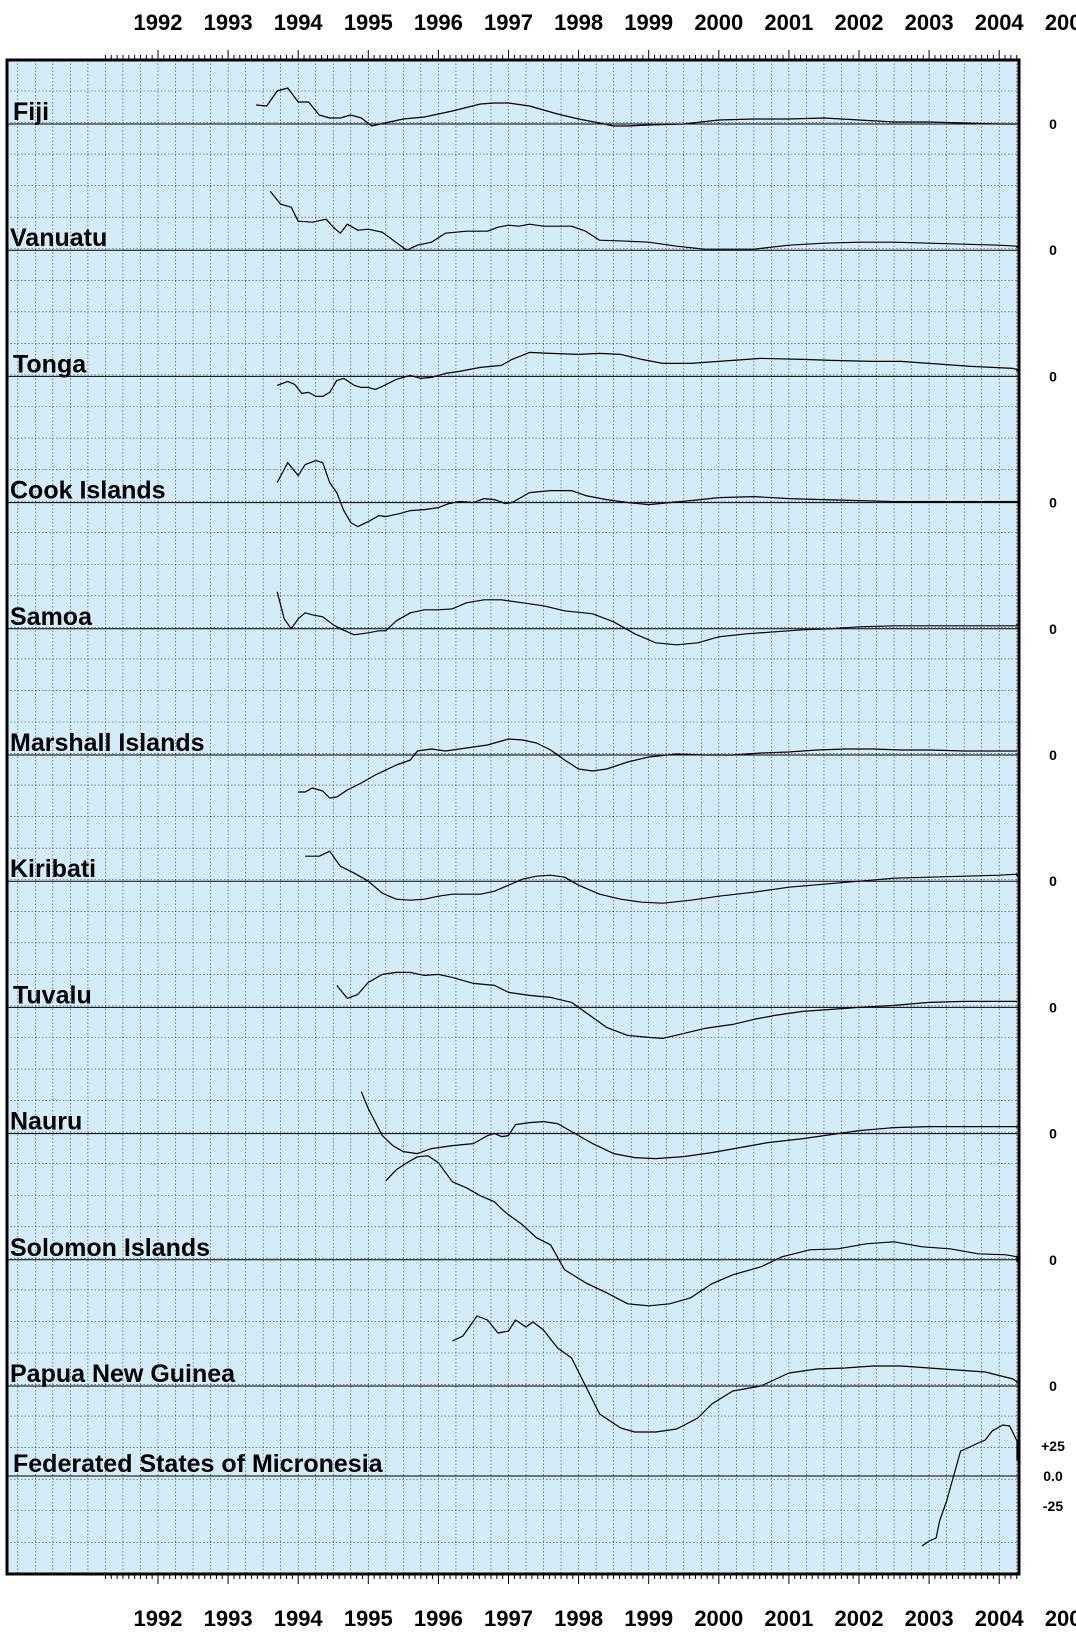  I want to click on country-label: Tuvalu, so click(52, 995).